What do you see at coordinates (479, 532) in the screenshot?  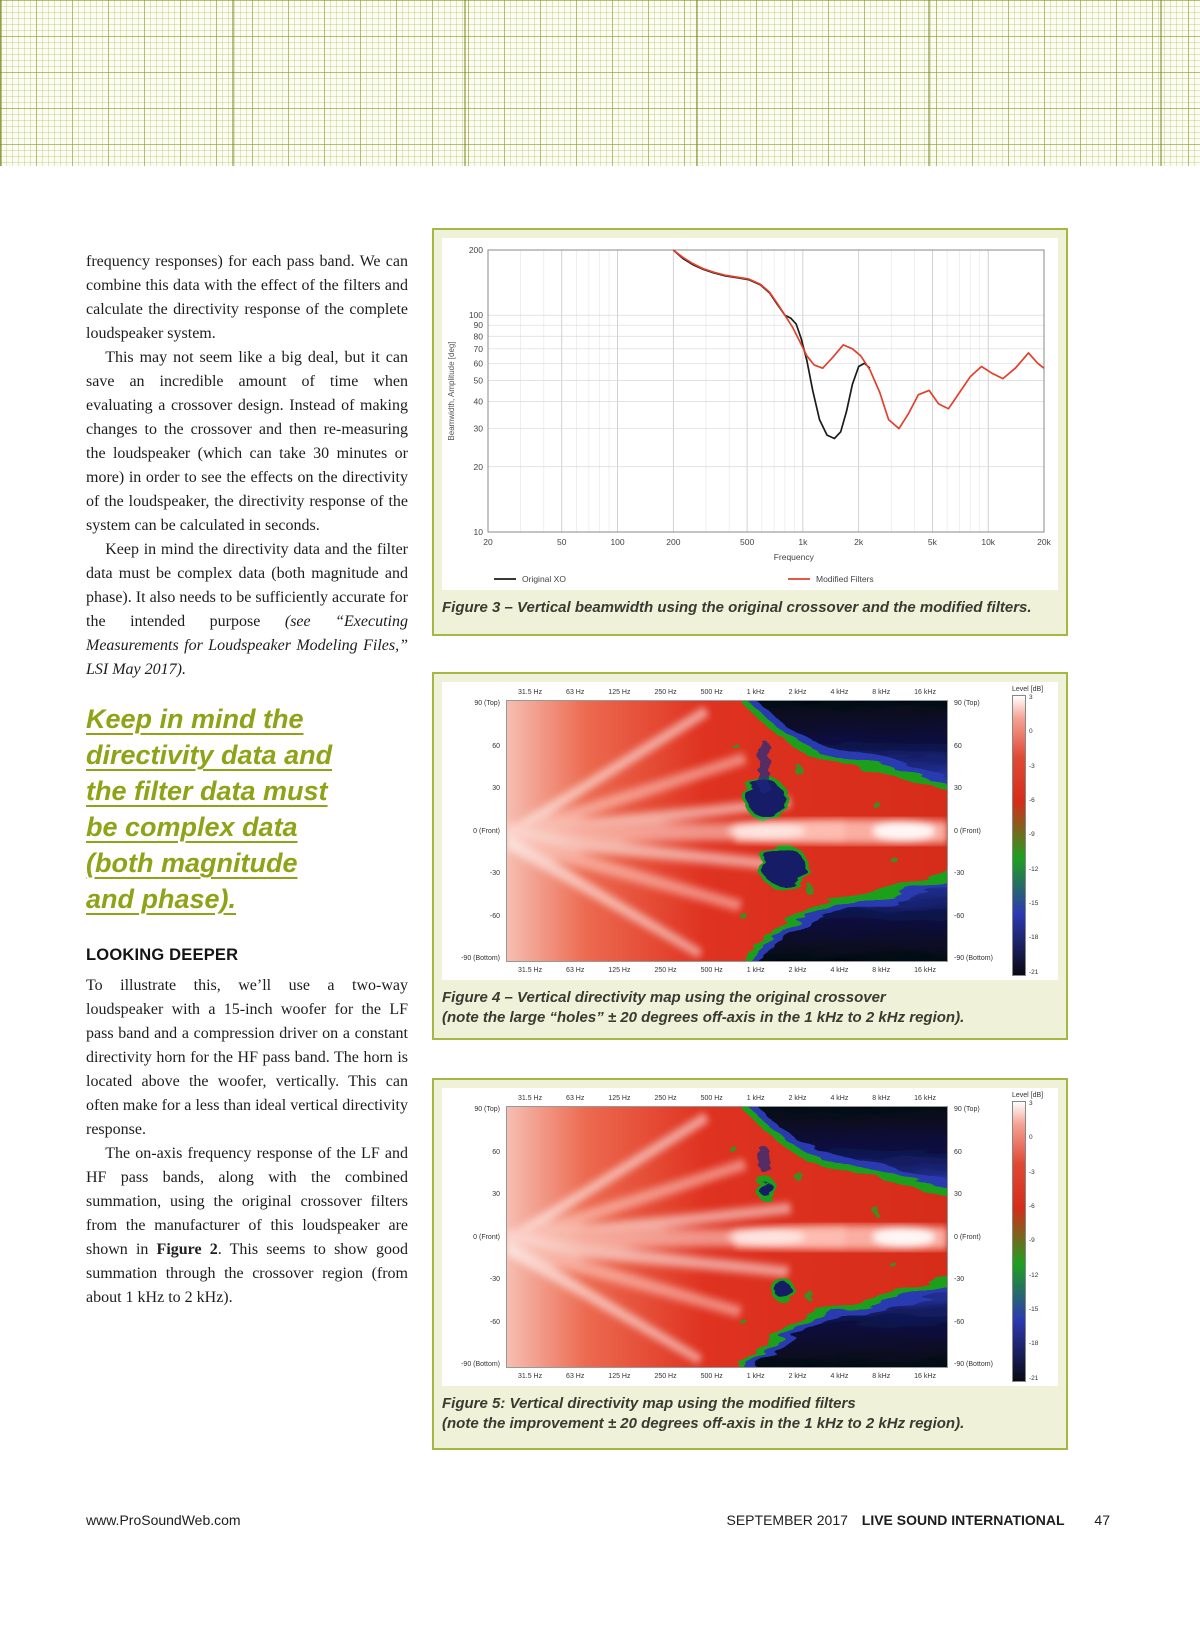 I see `svg-text: 10` at bounding box center [479, 532].